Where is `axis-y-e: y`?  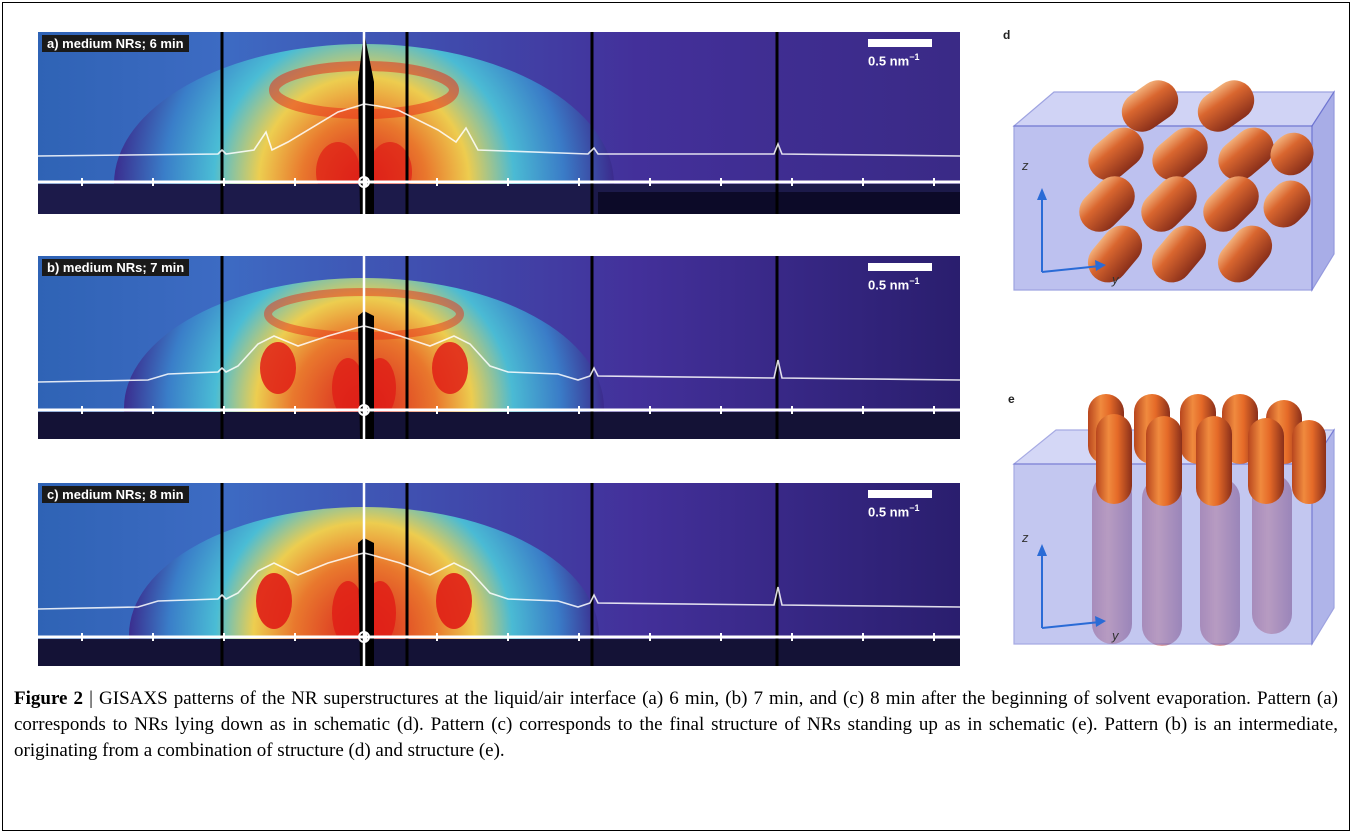 axis-y-e: y is located at coordinates (1115, 635).